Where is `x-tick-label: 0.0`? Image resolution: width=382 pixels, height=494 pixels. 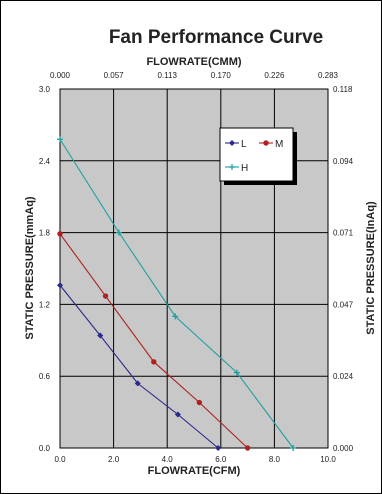
x-tick-label: 0.0 is located at coordinates (60, 459).